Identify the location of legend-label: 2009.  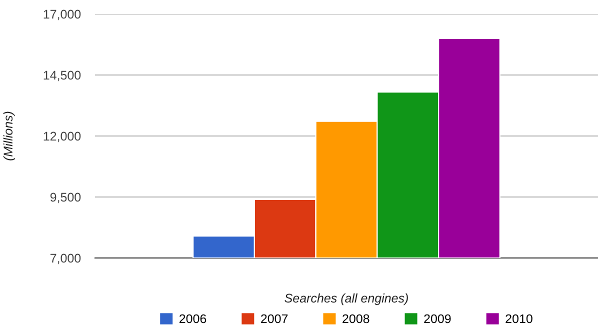
(437, 319).